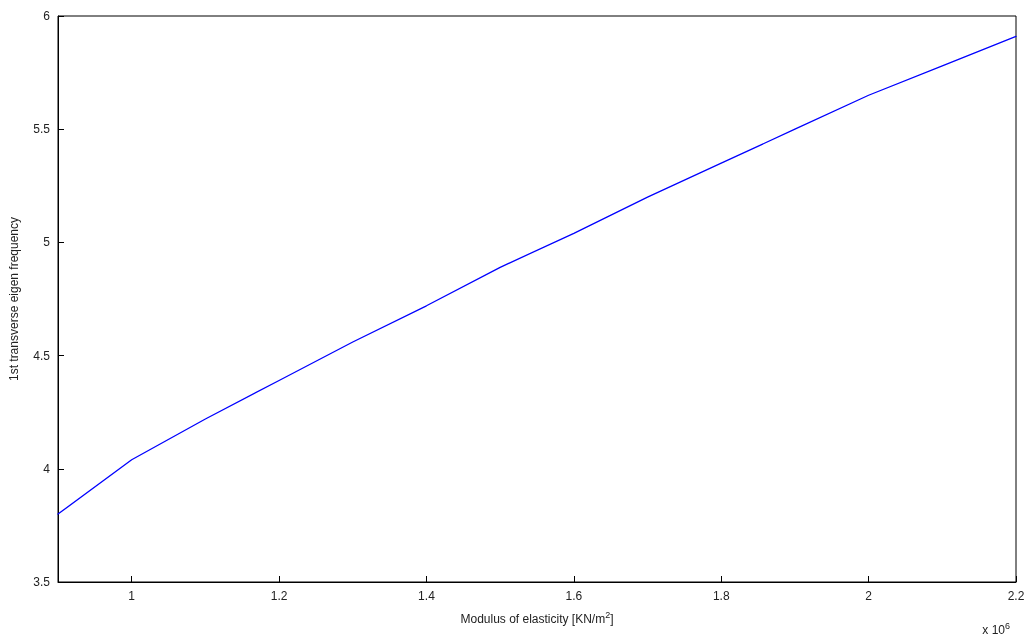  Describe the element at coordinates (1016, 596) in the screenshot. I see `x-tick-label: 2.2` at that location.